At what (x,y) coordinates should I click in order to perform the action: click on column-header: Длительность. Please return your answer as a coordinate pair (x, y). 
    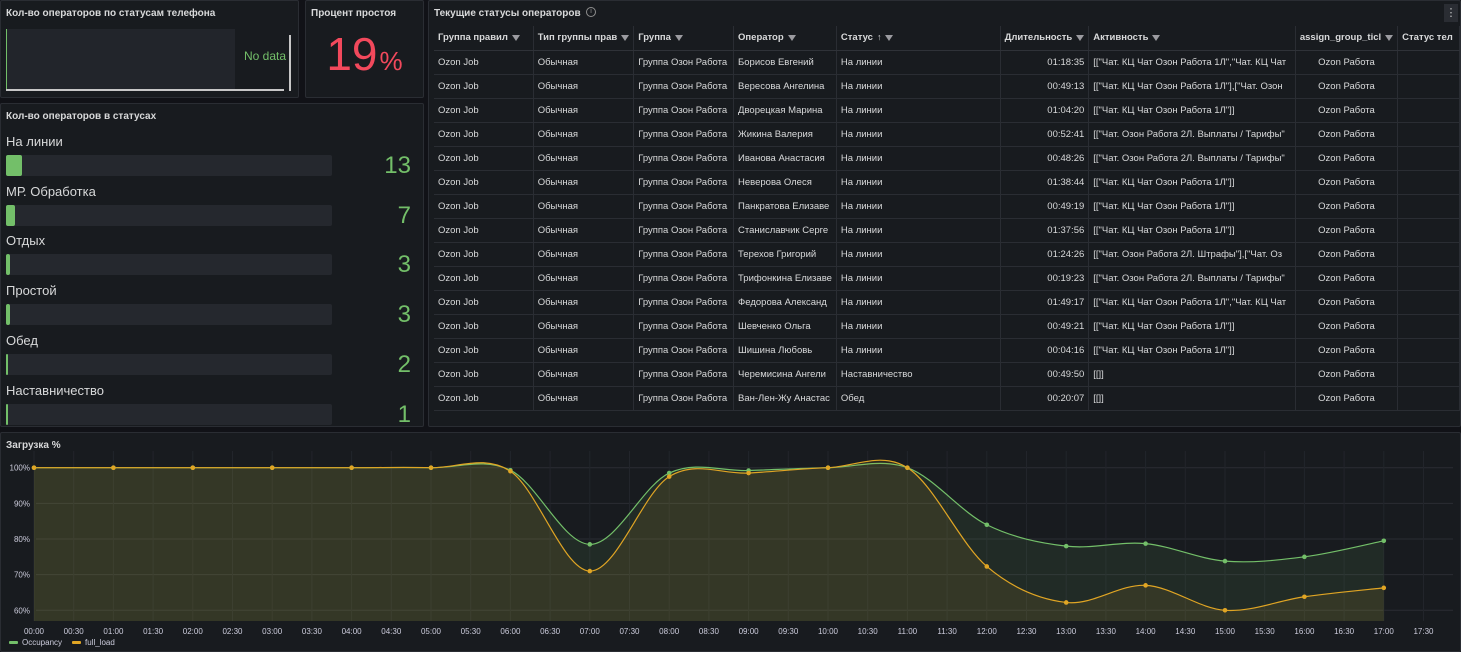
    Looking at the image, I should click on (1045, 38).